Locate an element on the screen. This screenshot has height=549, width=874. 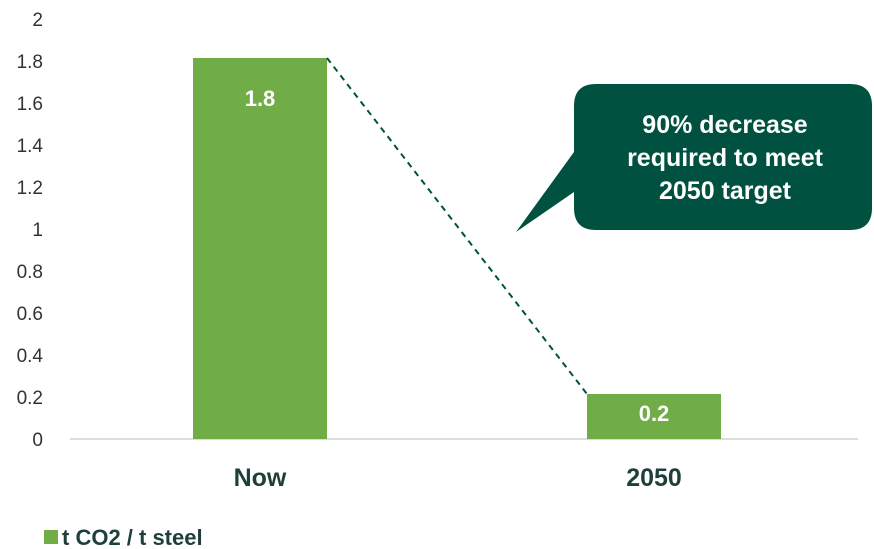
y-tick-label: 1.4 is located at coordinates (30, 146).